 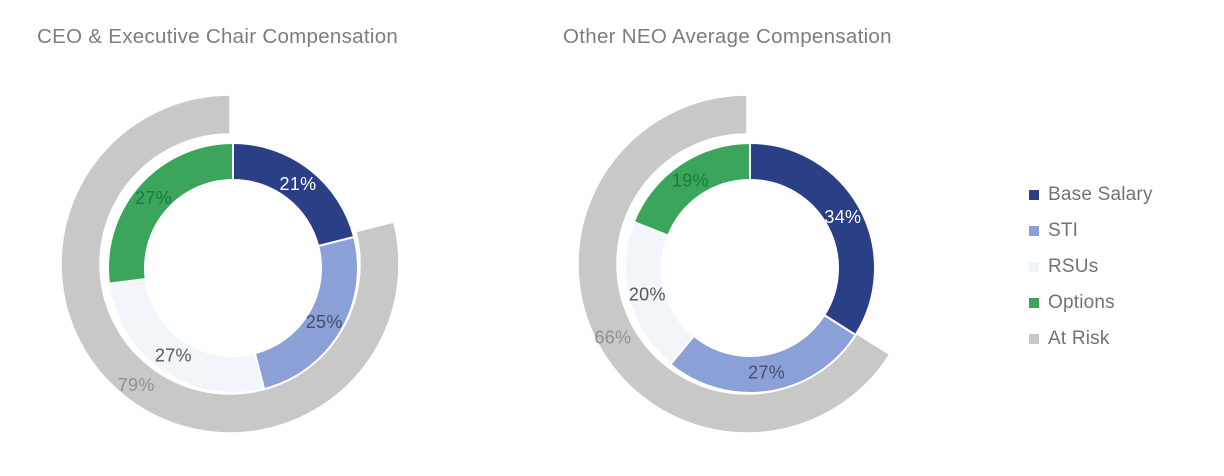 What do you see at coordinates (218, 36) in the screenshot?
I see `chart-title-ceo-compensation: CEO & Executive Chair Compensation` at bounding box center [218, 36].